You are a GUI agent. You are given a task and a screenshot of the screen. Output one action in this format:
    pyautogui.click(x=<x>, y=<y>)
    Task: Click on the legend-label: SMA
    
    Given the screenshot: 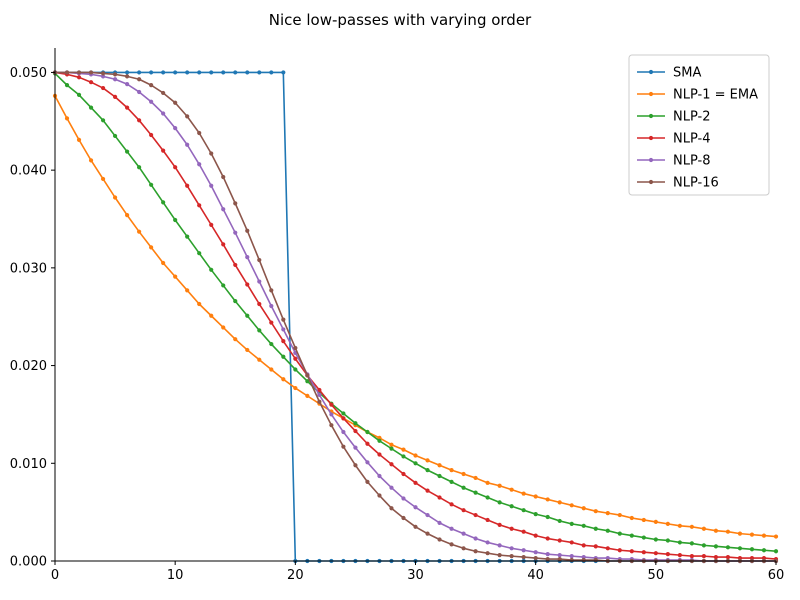 What is the action you would take?
    pyautogui.click(x=687, y=73)
    